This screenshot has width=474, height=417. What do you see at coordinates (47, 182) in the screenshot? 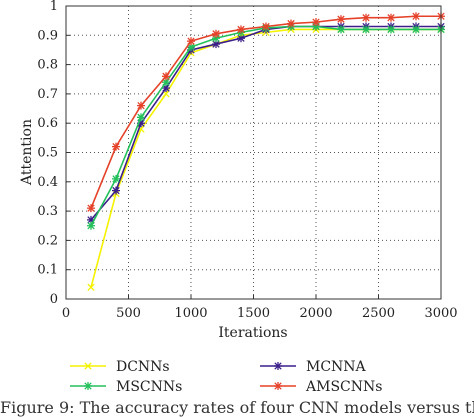
I see `y-tick-label: 0.4` at bounding box center [47, 182].